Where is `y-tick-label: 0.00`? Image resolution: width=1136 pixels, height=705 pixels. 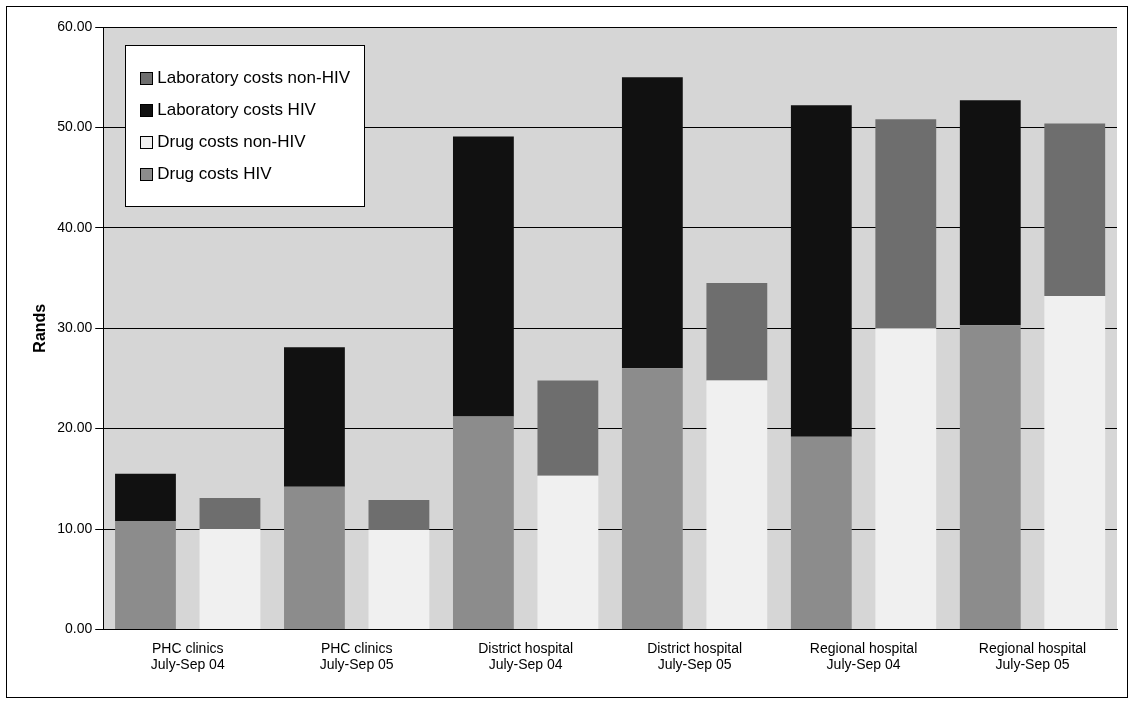 y-tick-label: 0.00 is located at coordinates (78, 628).